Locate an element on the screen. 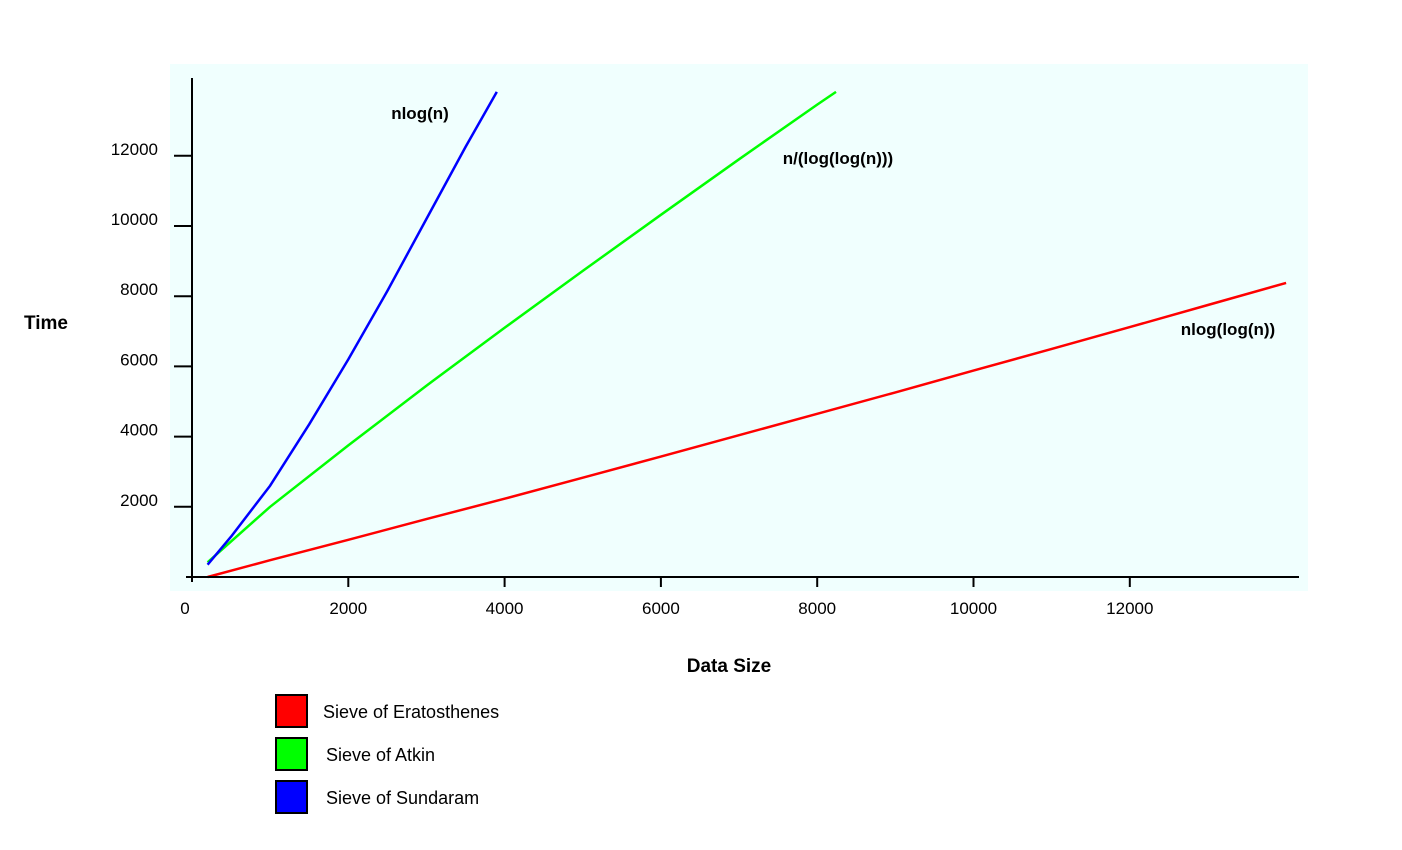 Image resolution: width=1402 pixels, height=850 pixels. series-line-sieve-of-sundaram is located at coordinates (352, 328).